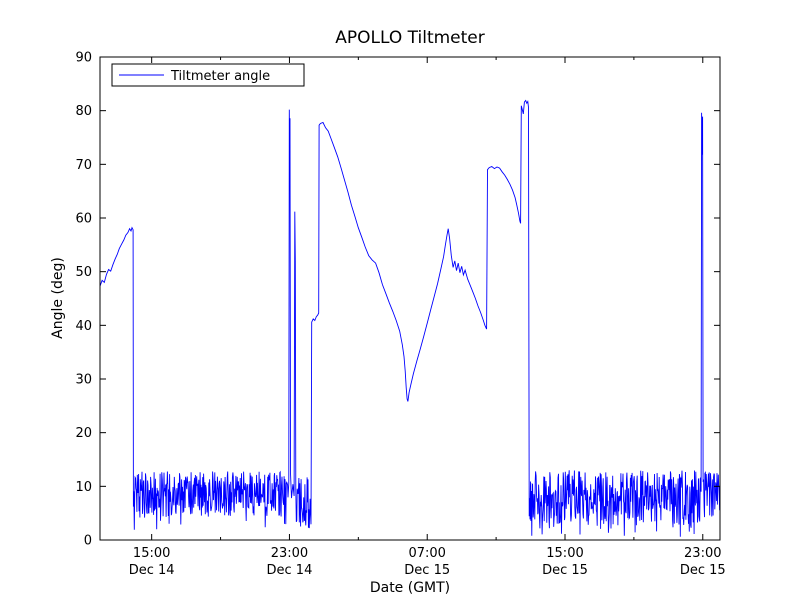  What do you see at coordinates (83, 272) in the screenshot?
I see `y-tick-label: 50` at bounding box center [83, 272].